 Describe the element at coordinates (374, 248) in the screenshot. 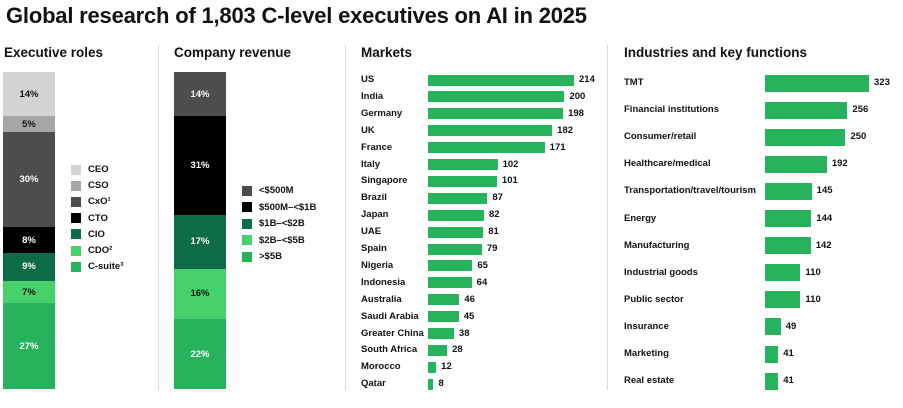

I see `markets-category-label: Spain` at that location.